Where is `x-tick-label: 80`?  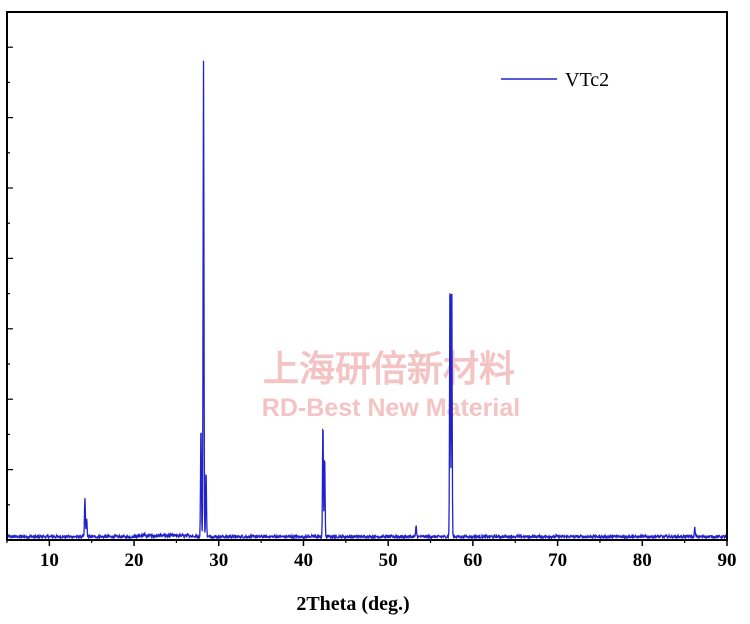 x-tick-label: 80 is located at coordinates (642, 560).